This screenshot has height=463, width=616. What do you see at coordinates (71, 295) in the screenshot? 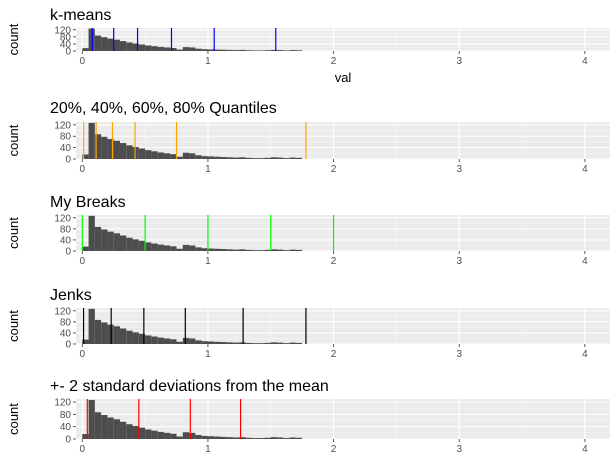
I see `panel-title: Jenks` at bounding box center [71, 295].